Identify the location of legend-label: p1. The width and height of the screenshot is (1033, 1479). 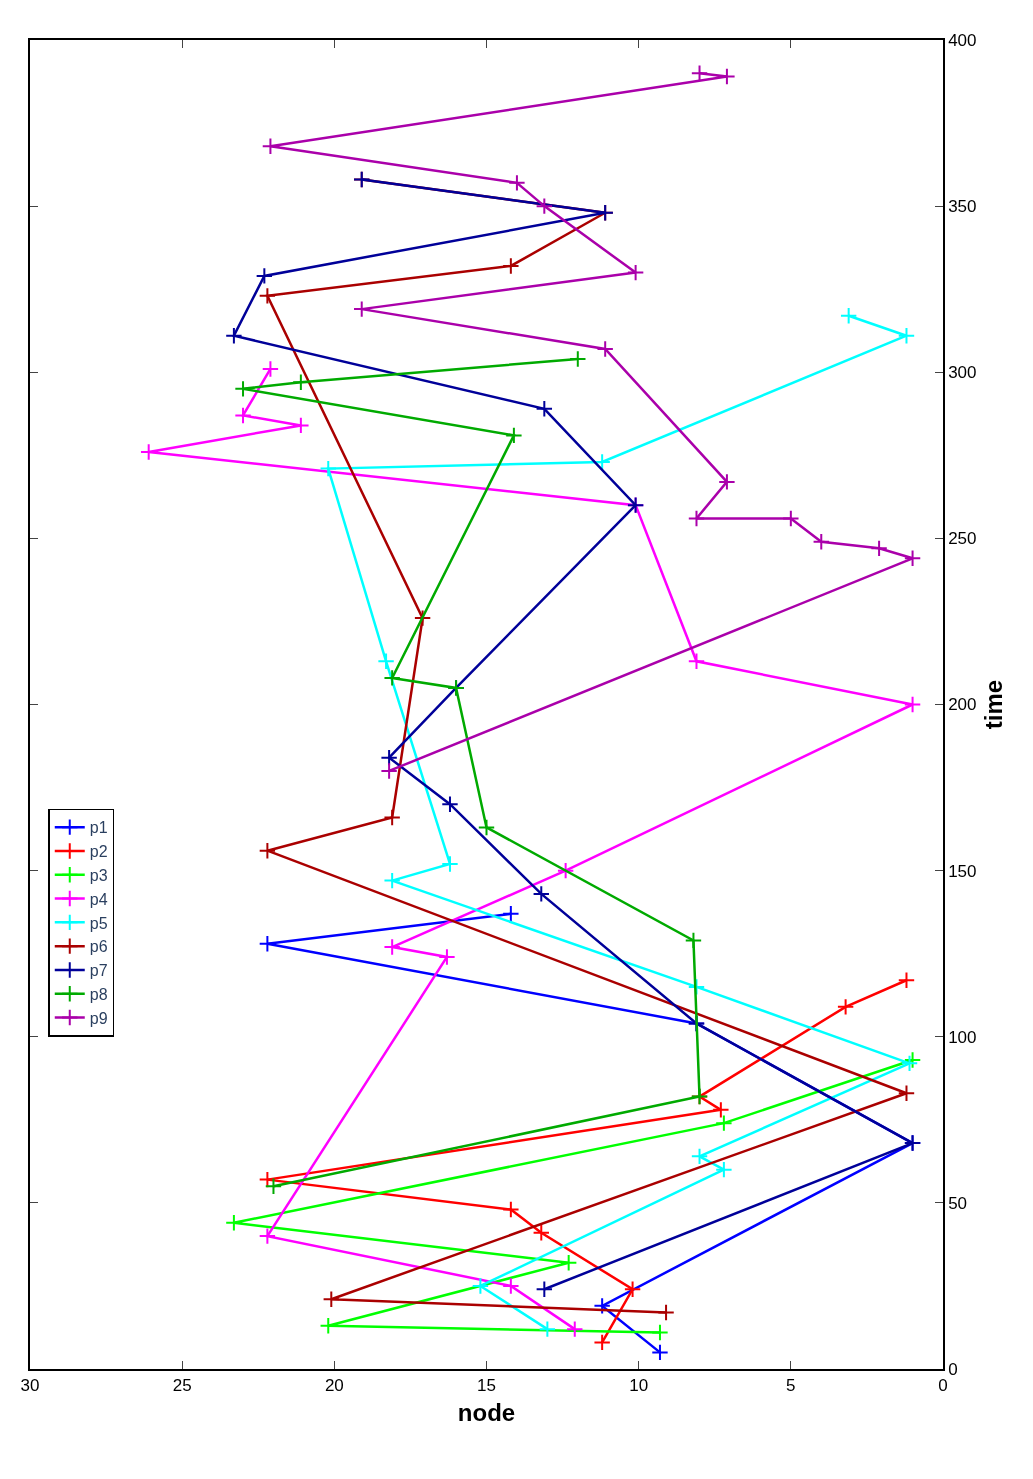
(98, 828).